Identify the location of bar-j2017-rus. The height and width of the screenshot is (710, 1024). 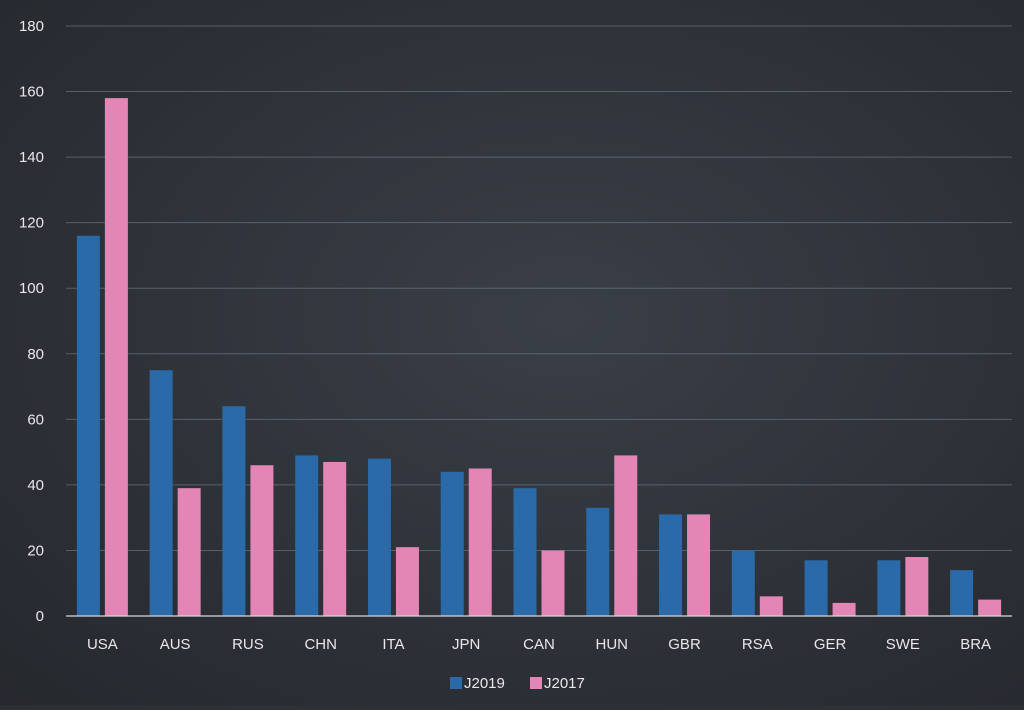
(262, 540).